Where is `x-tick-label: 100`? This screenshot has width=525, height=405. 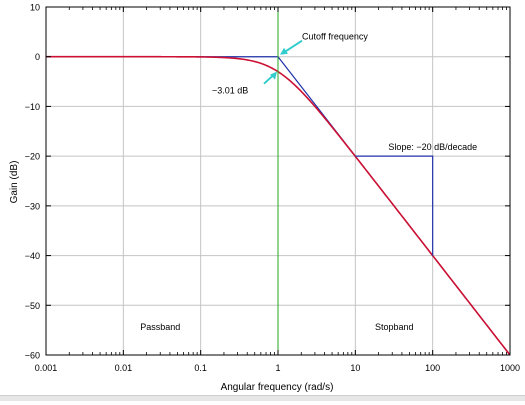 x-tick-label: 100 is located at coordinates (432, 368).